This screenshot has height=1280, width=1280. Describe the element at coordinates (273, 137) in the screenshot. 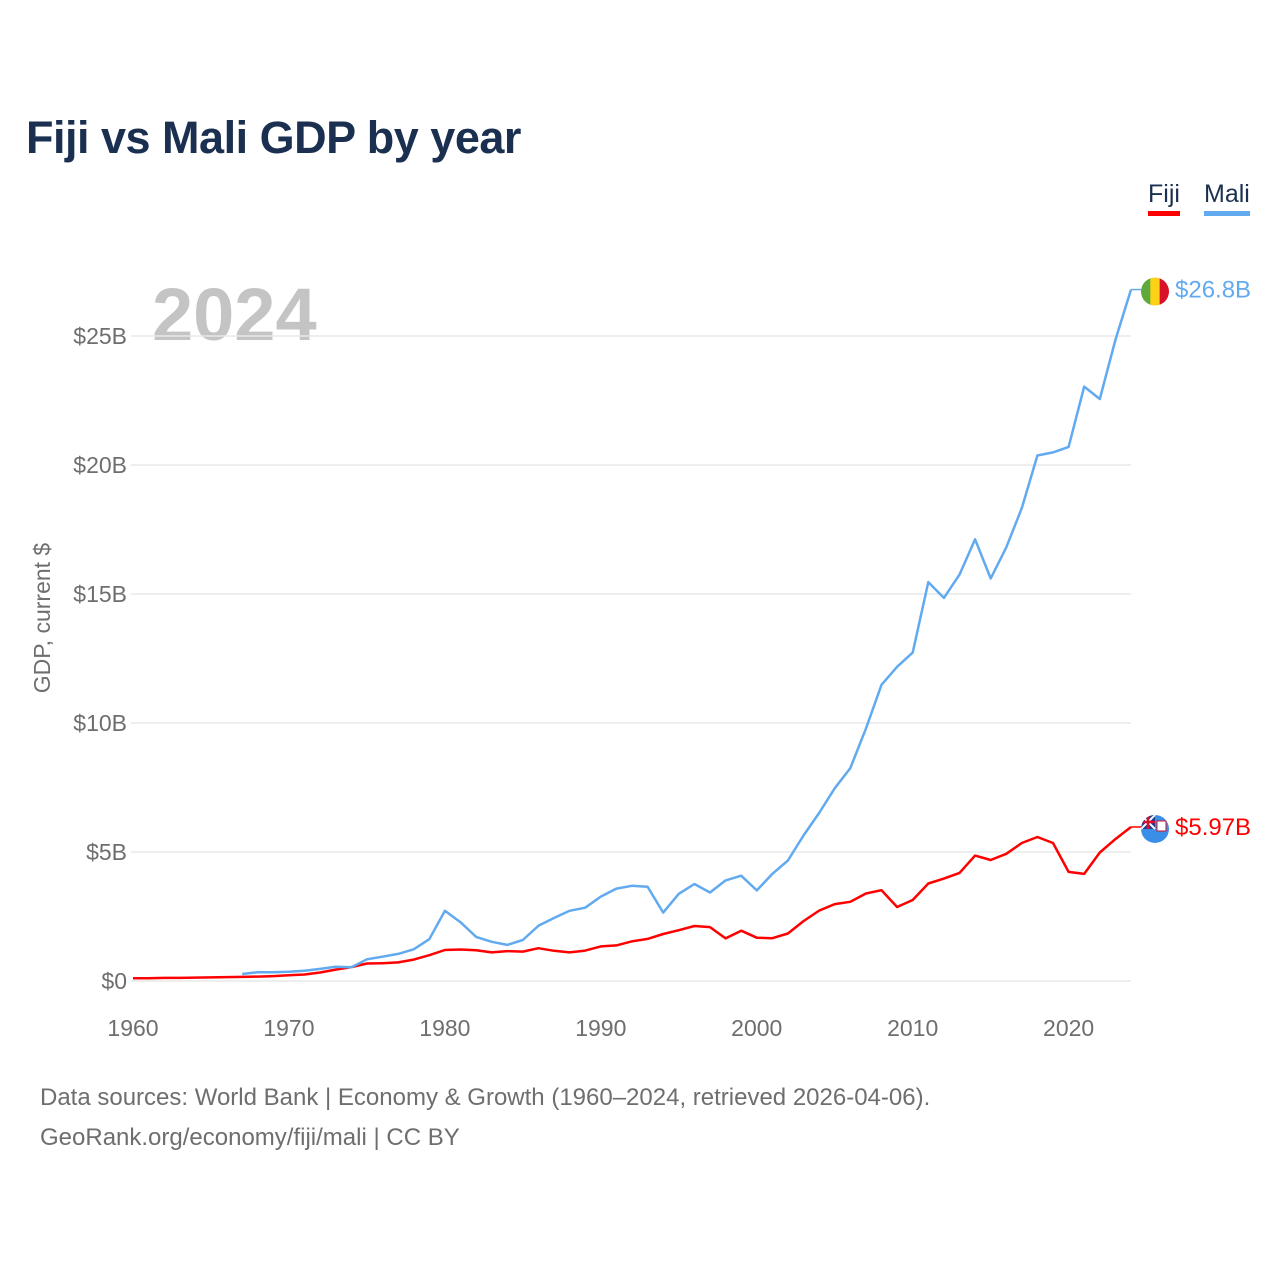

I see `chart-title: Fiji vs Mali GDP by year` at that location.